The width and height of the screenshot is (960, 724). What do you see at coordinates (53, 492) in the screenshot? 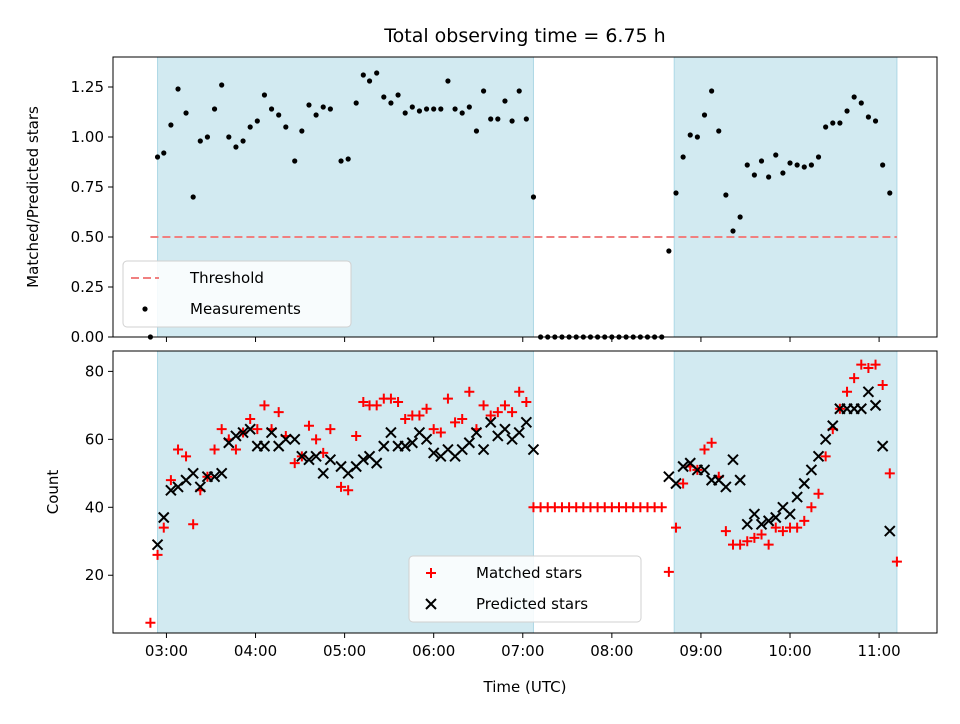
I see `y-axis-label: Count` at bounding box center [53, 492].